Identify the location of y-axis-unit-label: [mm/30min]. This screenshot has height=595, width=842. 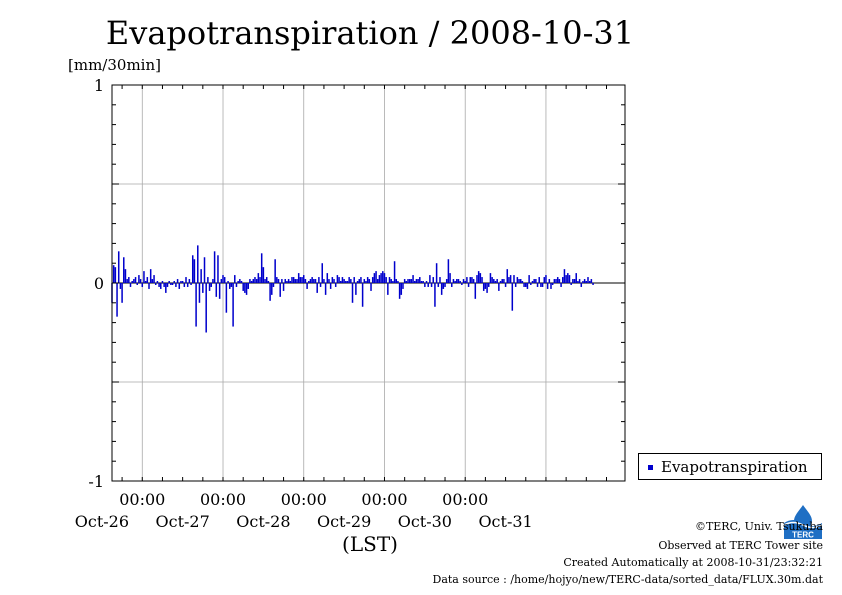
(114, 65).